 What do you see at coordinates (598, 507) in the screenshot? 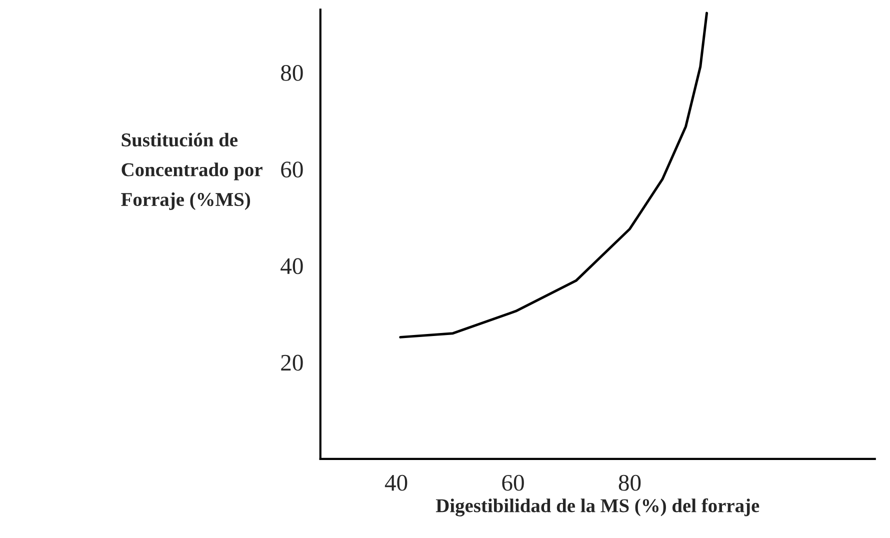
I see `x-axis-title: Digestibilidad de la MS (%) del forraje` at bounding box center [598, 507].